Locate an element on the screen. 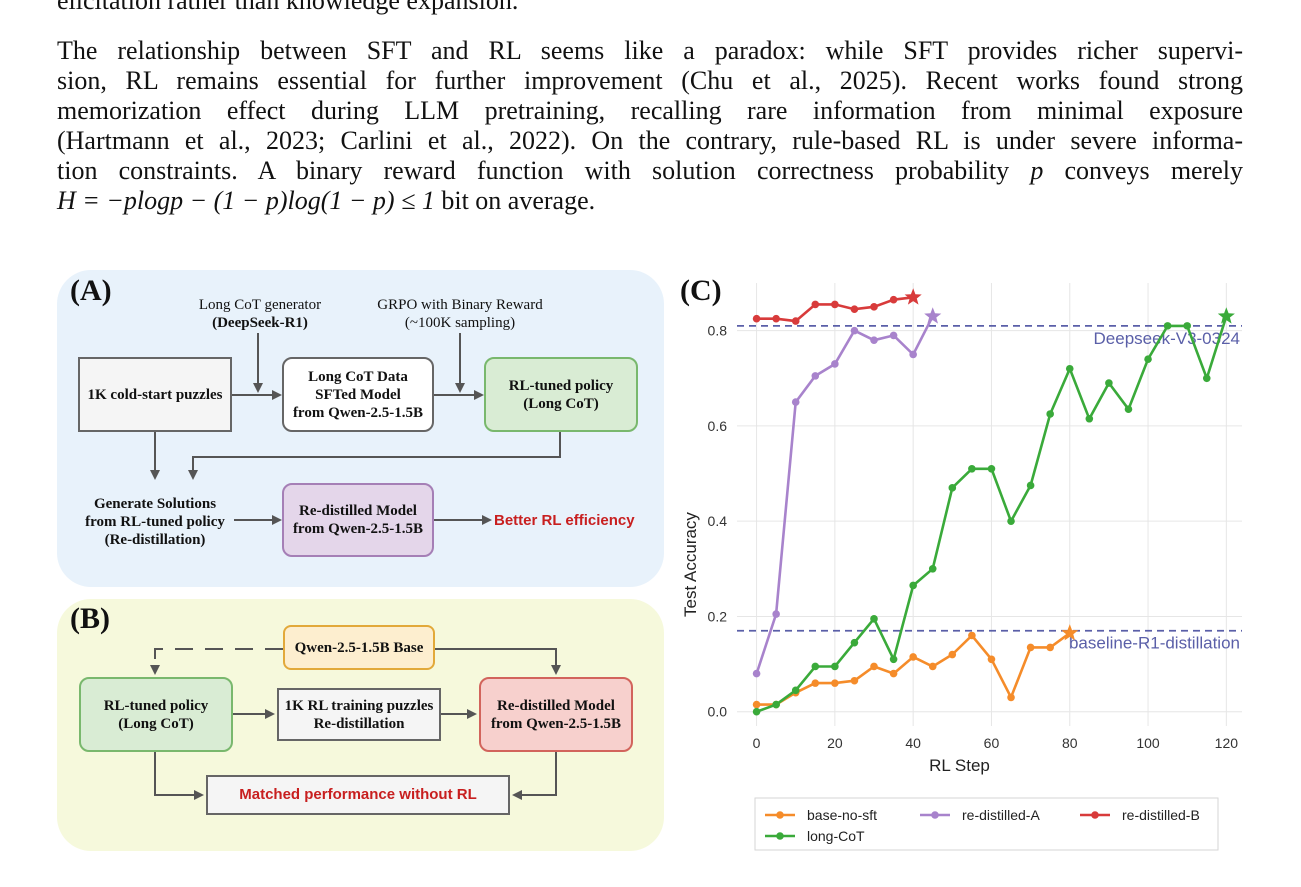 The image size is (1301, 887). x-axis-label: RL Step is located at coordinates (959, 765).